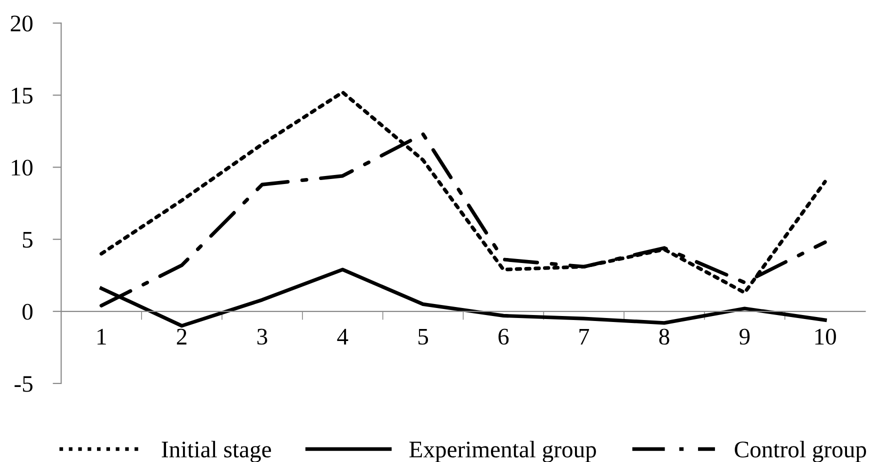 Image resolution: width=874 pixels, height=462 pixels. I want to click on y-tick-label: -5, so click(23, 384).